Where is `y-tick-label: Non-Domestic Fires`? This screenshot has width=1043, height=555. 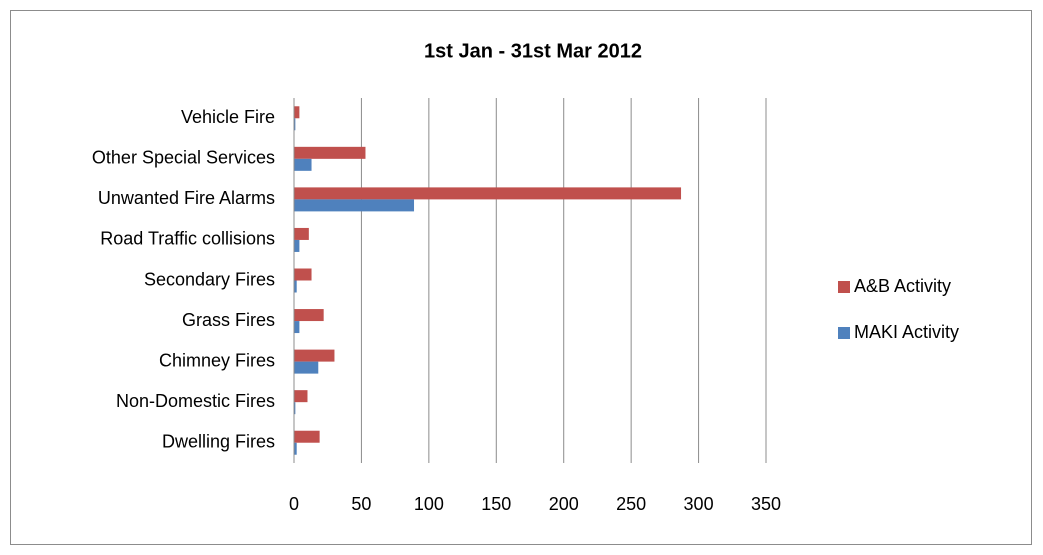 y-tick-label: Non-Domestic Fires is located at coordinates (195, 401).